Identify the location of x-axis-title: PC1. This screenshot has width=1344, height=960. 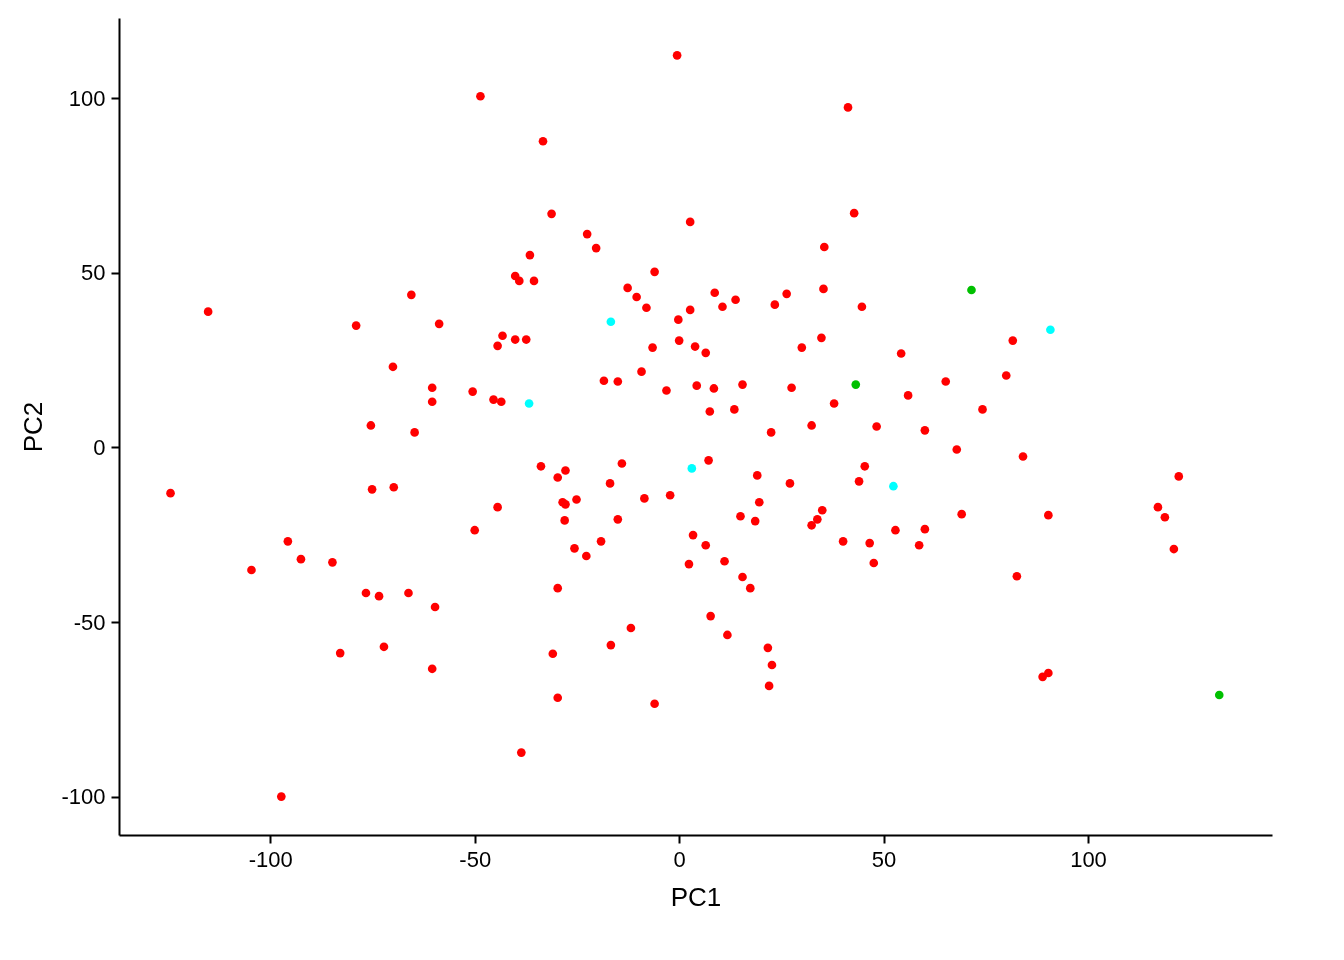
(696, 896).